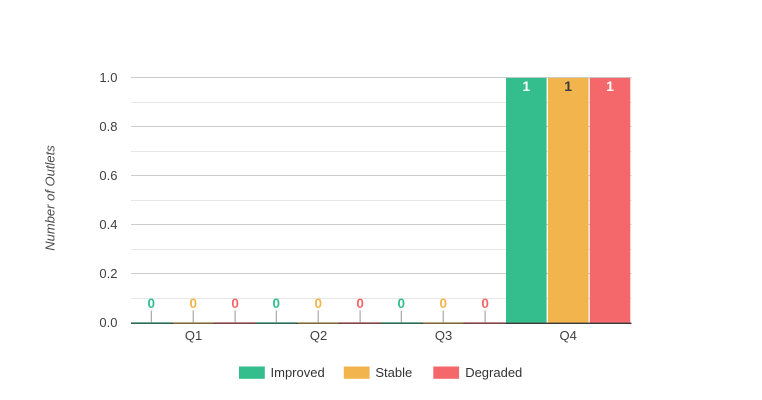 This screenshot has width=762, height=400. Describe the element at coordinates (108, 273) in the screenshot. I see `svg-text: 0.2` at that location.